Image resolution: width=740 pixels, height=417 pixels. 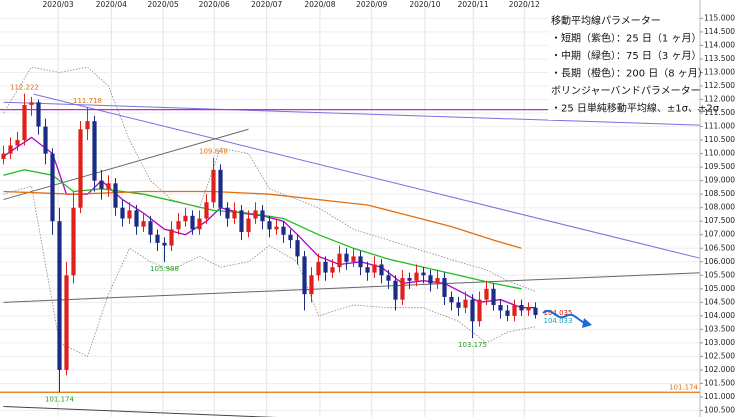 I want to click on y-tick-label: 102.500, so click(x=719, y=355).